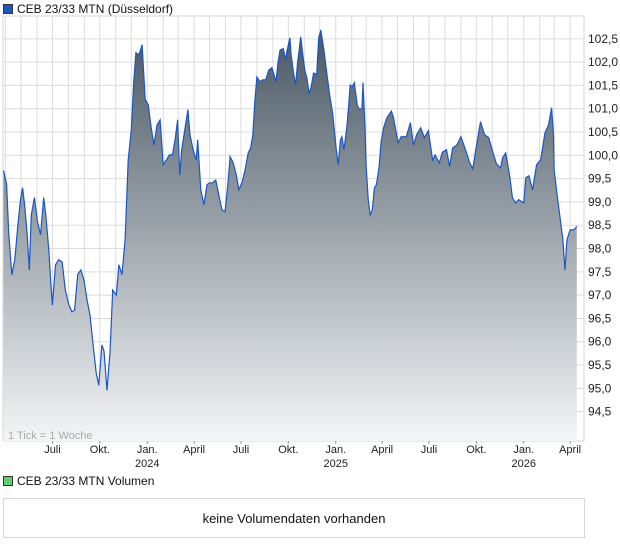 This screenshot has width=620, height=546. Describe the element at coordinates (603, 39) in the screenshot. I see `y-tick-label: 102,5` at that location.